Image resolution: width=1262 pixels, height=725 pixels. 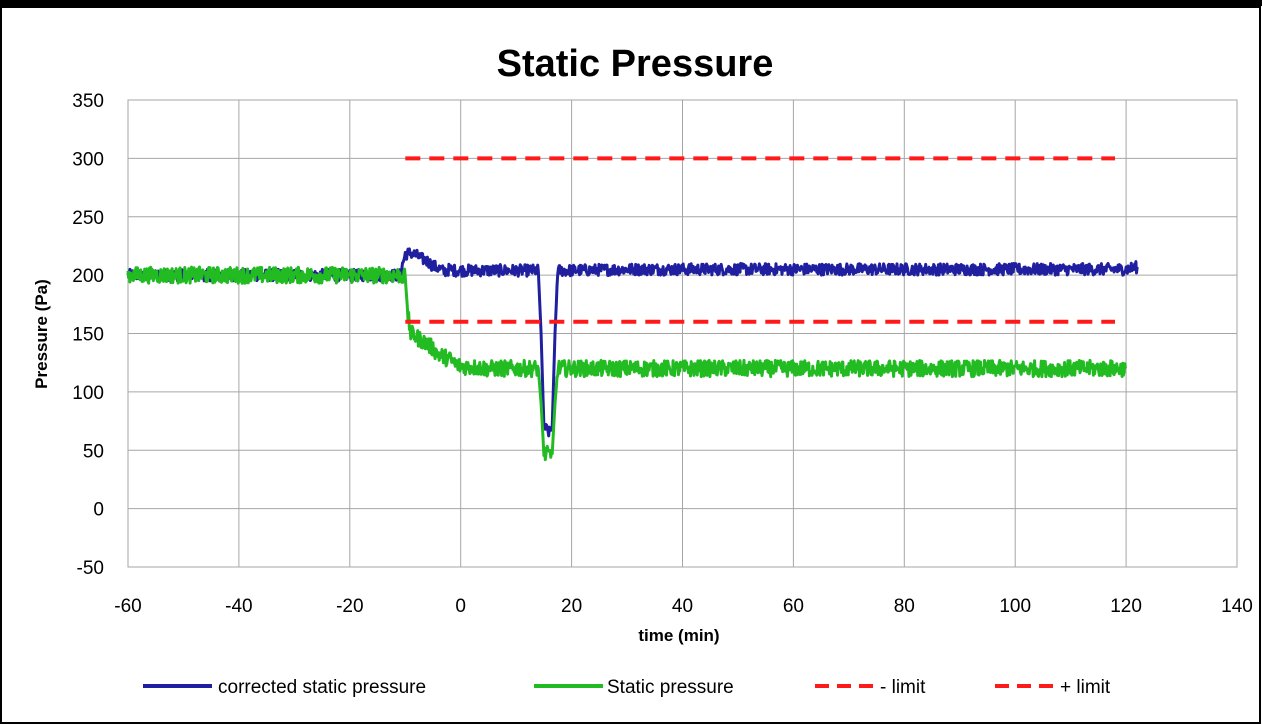 I want to click on x-tick-label: -20, so click(x=349, y=606).